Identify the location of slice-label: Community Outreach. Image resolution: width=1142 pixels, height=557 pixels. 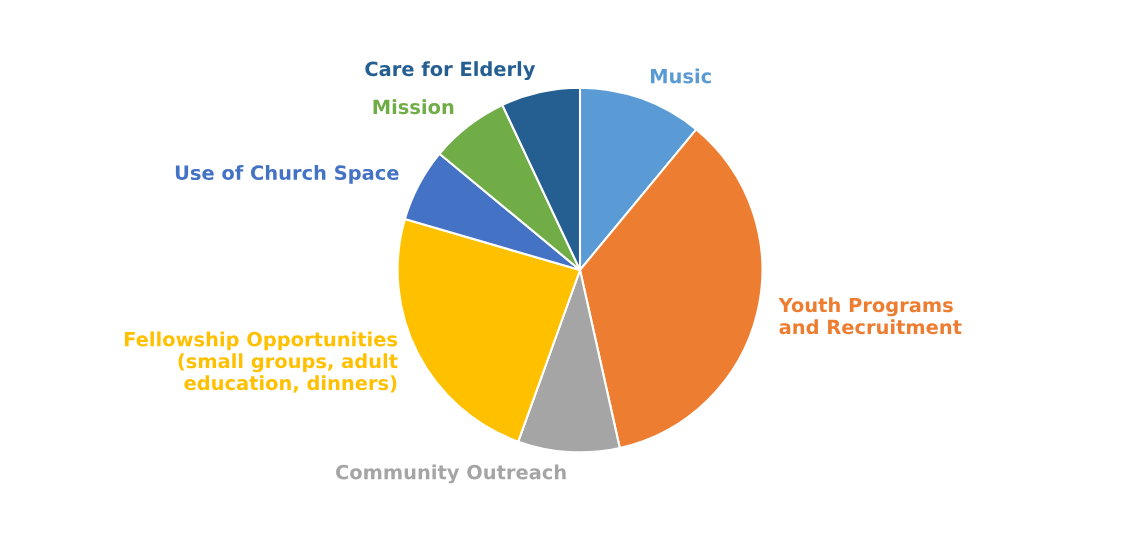
(450, 474).